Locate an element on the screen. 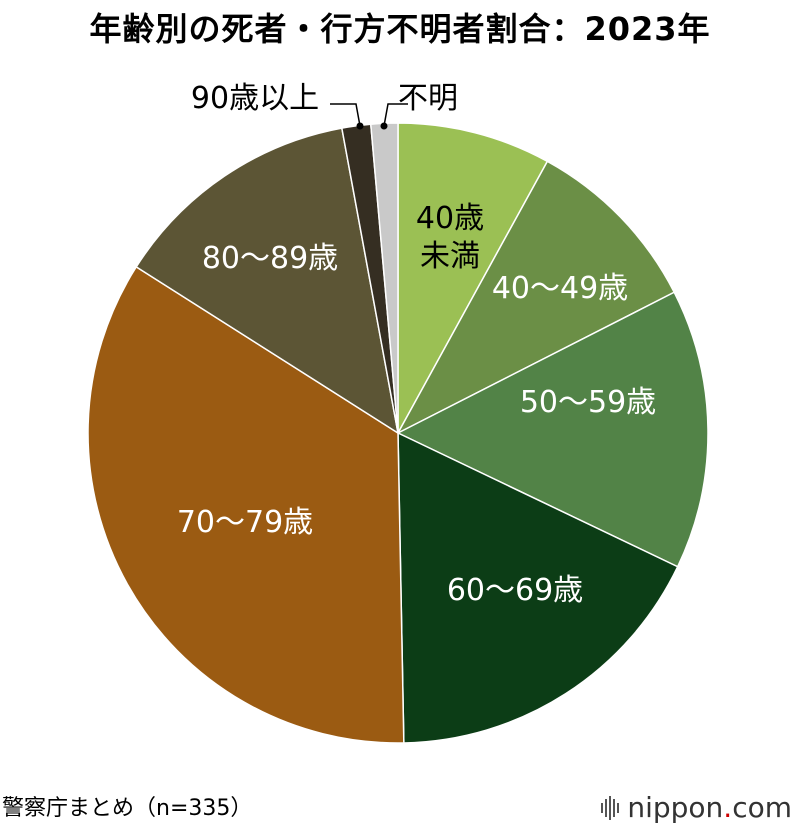 The width and height of the screenshot is (800, 830). logo-suffix: com is located at coordinates (762, 807).